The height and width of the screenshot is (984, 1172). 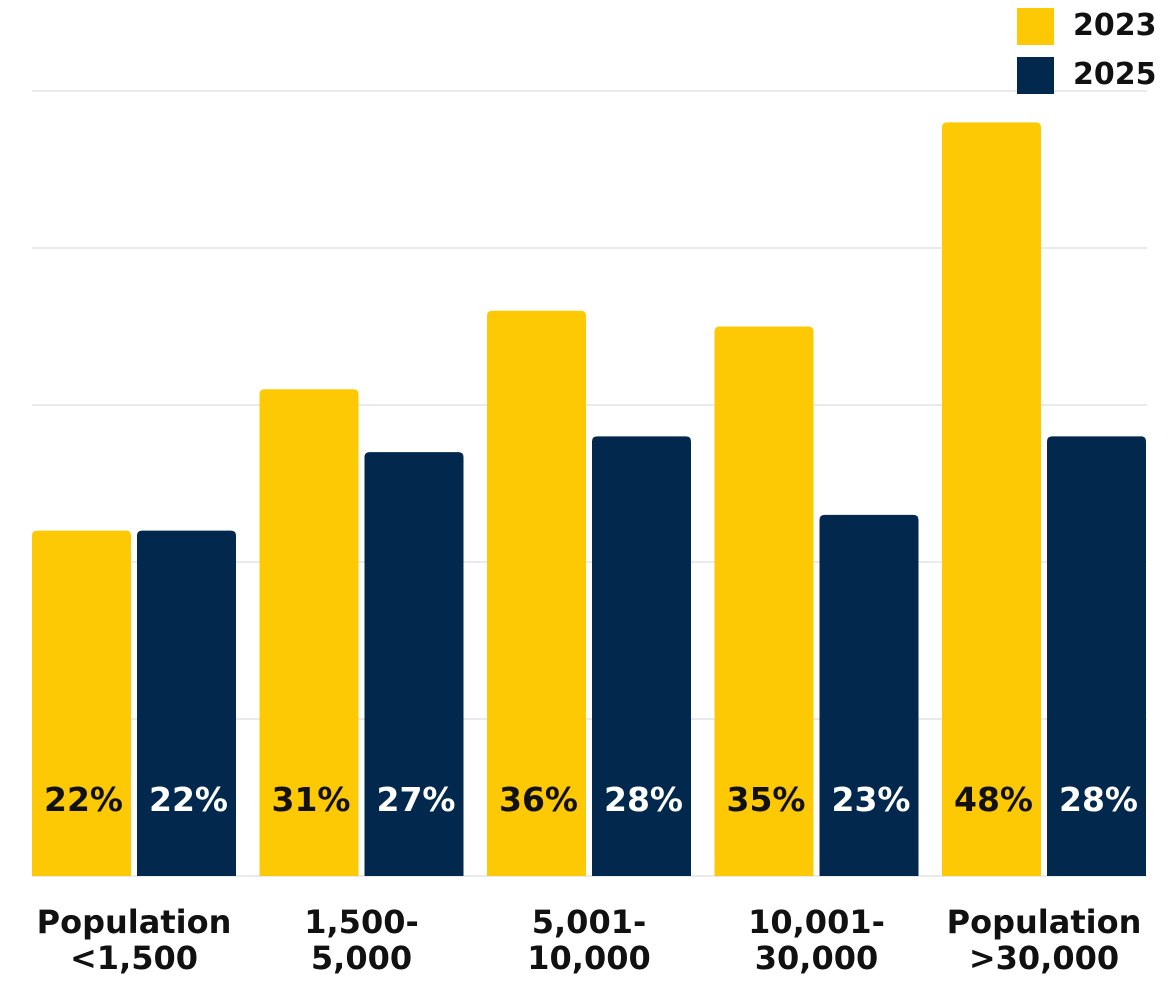 I want to click on legend-item-2025: 2025, so click(x=1092, y=75).